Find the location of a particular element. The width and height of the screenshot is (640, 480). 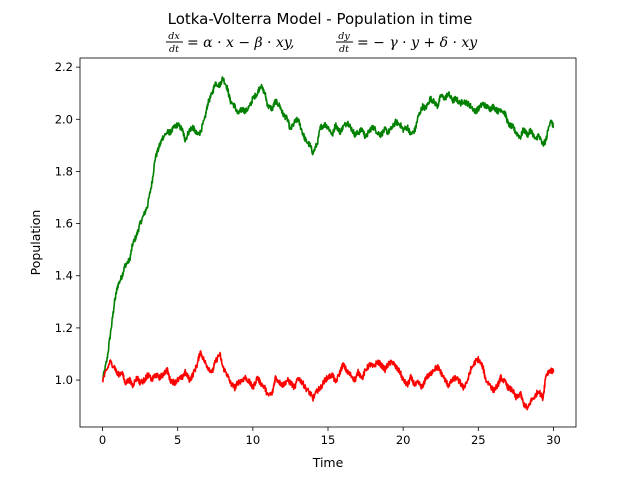

y-axis-label: Population is located at coordinates (35, 243).